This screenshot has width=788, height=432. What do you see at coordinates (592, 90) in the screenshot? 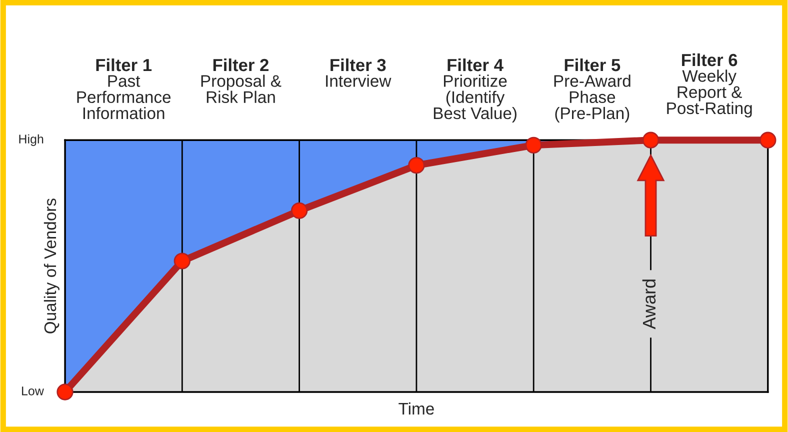
I see `text: Filter 5 Pre-Award Phase (Pre-Plan)` at bounding box center [592, 90].